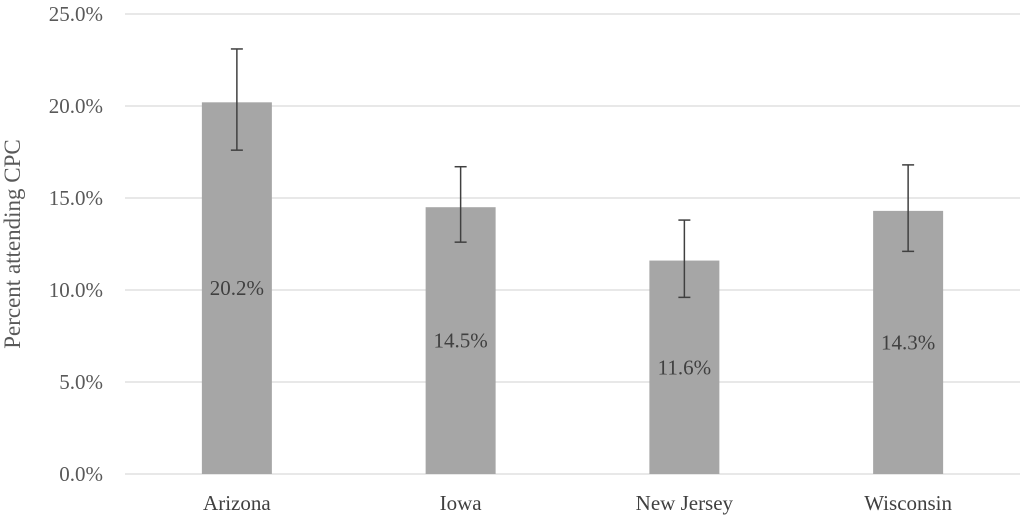 The height and width of the screenshot is (520, 1024). I want to click on data-labels: 20.2% 14.5% 11.6% 14.3%, so click(573, 327).